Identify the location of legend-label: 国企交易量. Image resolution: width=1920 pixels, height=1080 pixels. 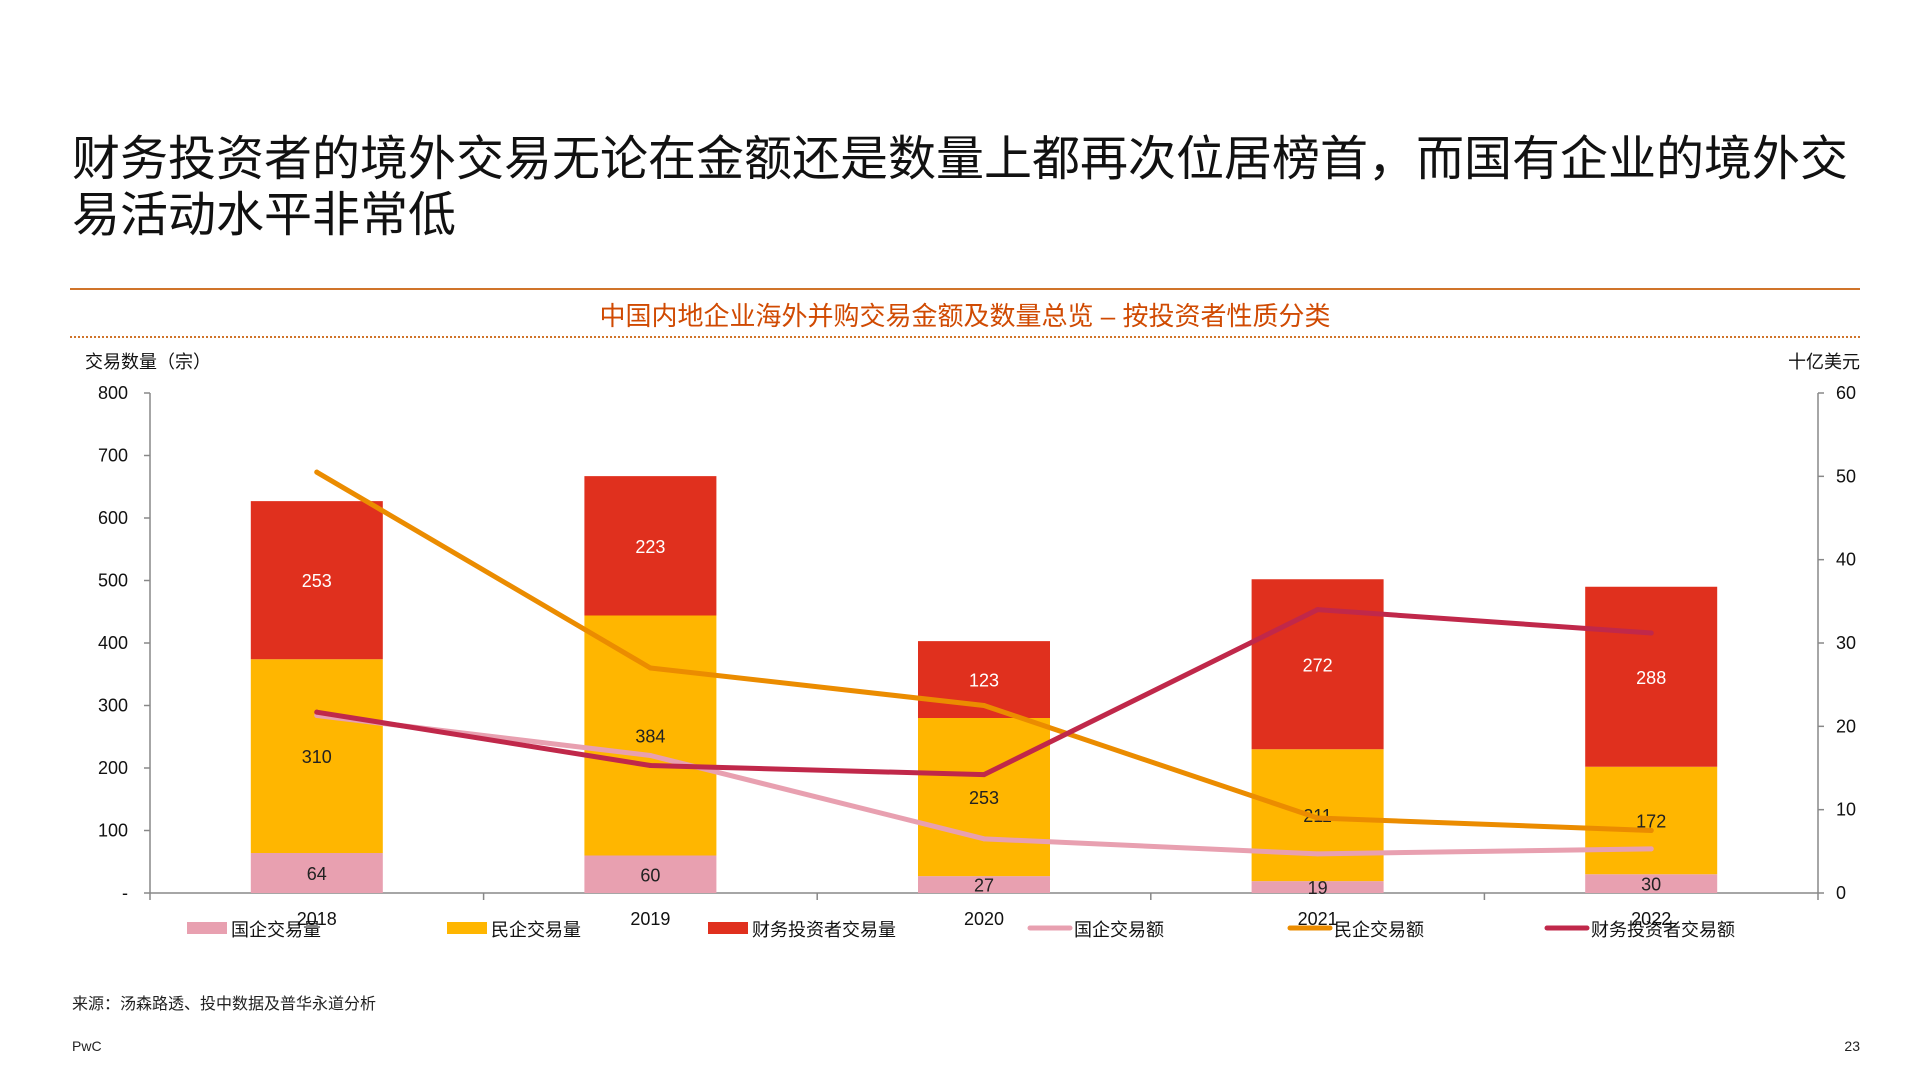
(276, 930).